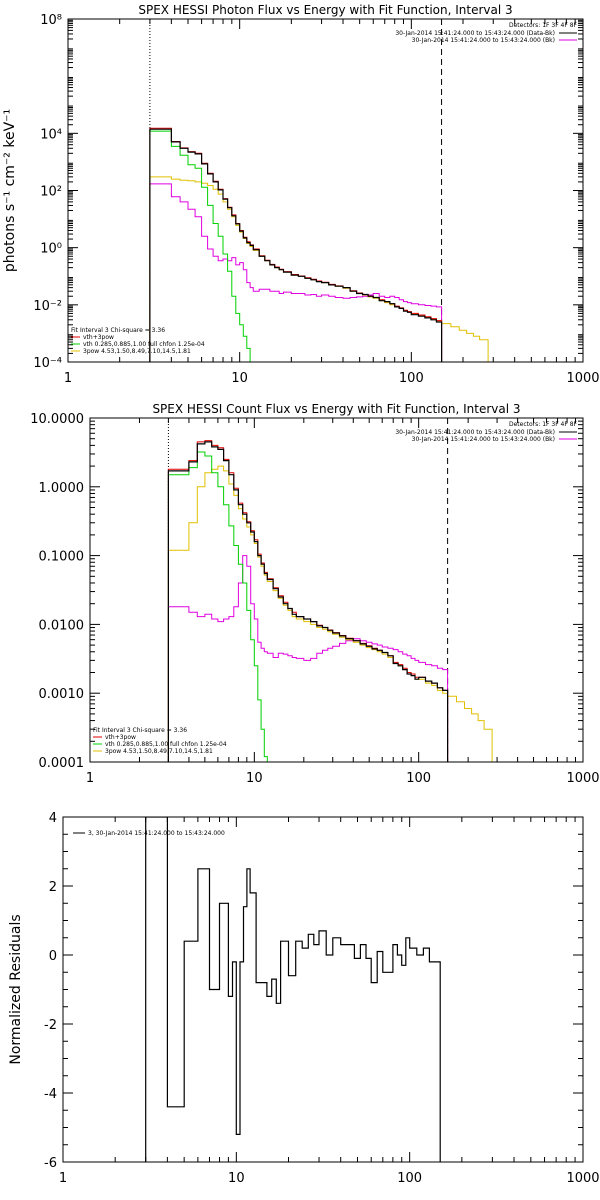 The width and height of the screenshot is (600, 1200). What do you see at coordinates (62, 488) in the screenshot?
I see `count-ytick-label: 1.0000` at bounding box center [62, 488].